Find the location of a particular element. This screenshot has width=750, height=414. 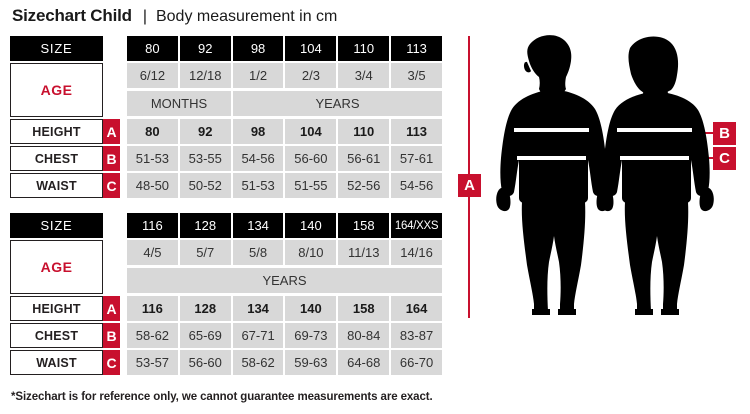

measurement-row: HEIGHT A 80 92 98 104 110 113 is located at coordinates (226, 131).